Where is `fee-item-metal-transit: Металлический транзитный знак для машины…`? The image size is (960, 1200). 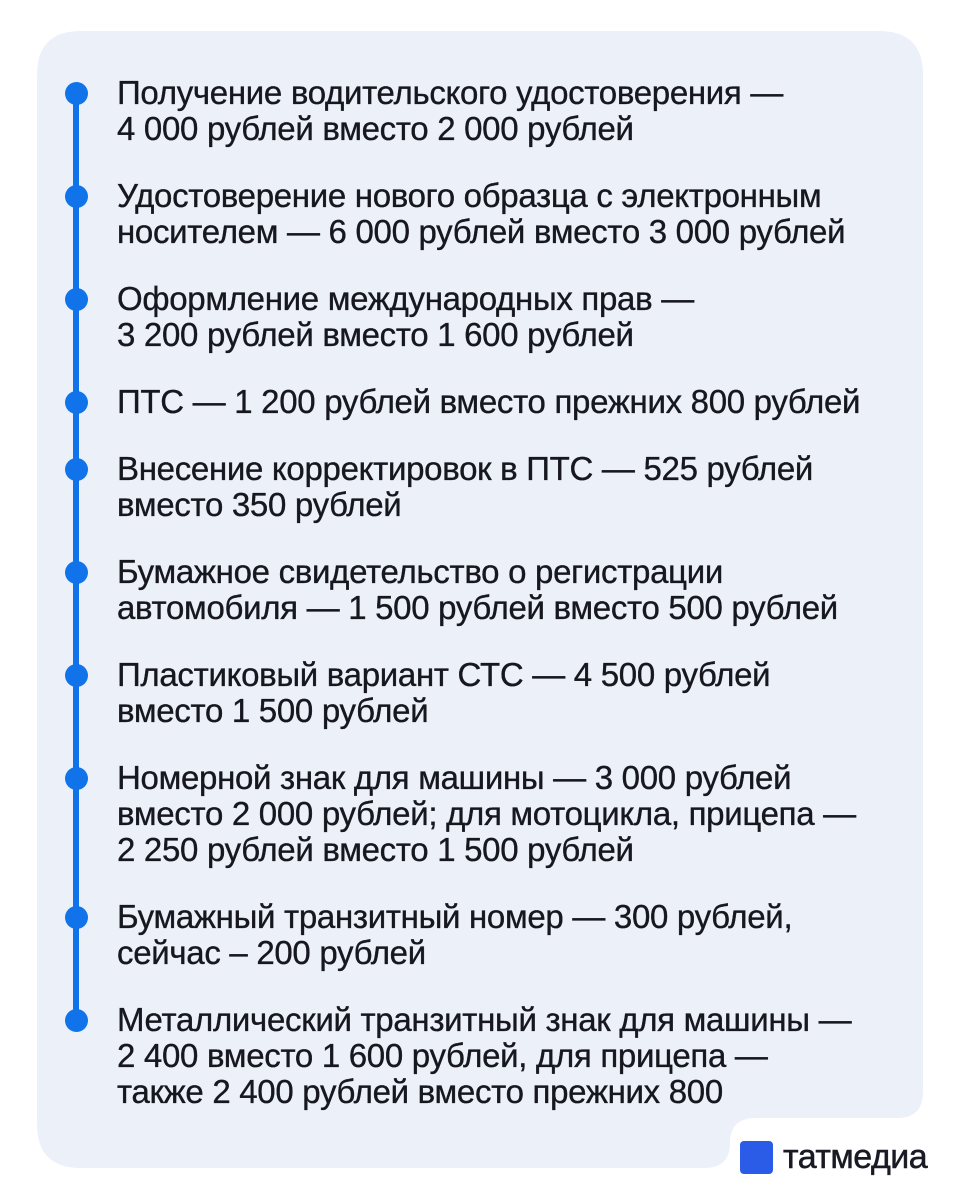 fee-item-metal-transit: Металлический транзитный знак для машины… is located at coordinates (483, 1055).